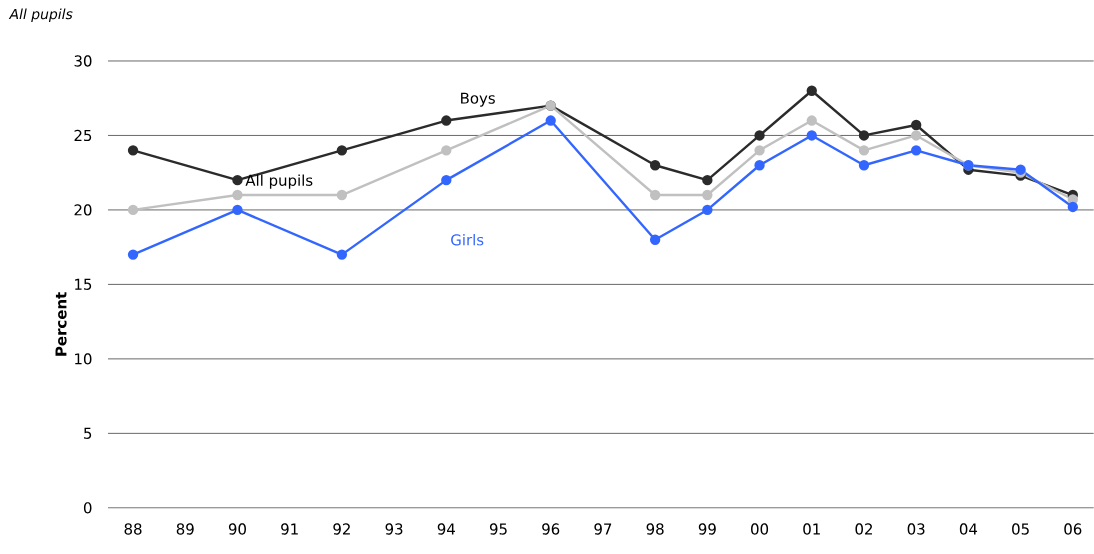 This screenshot has width=1094, height=554. Describe the element at coordinates (603, 529) in the screenshot. I see `x-tick-label: 97` at that location.